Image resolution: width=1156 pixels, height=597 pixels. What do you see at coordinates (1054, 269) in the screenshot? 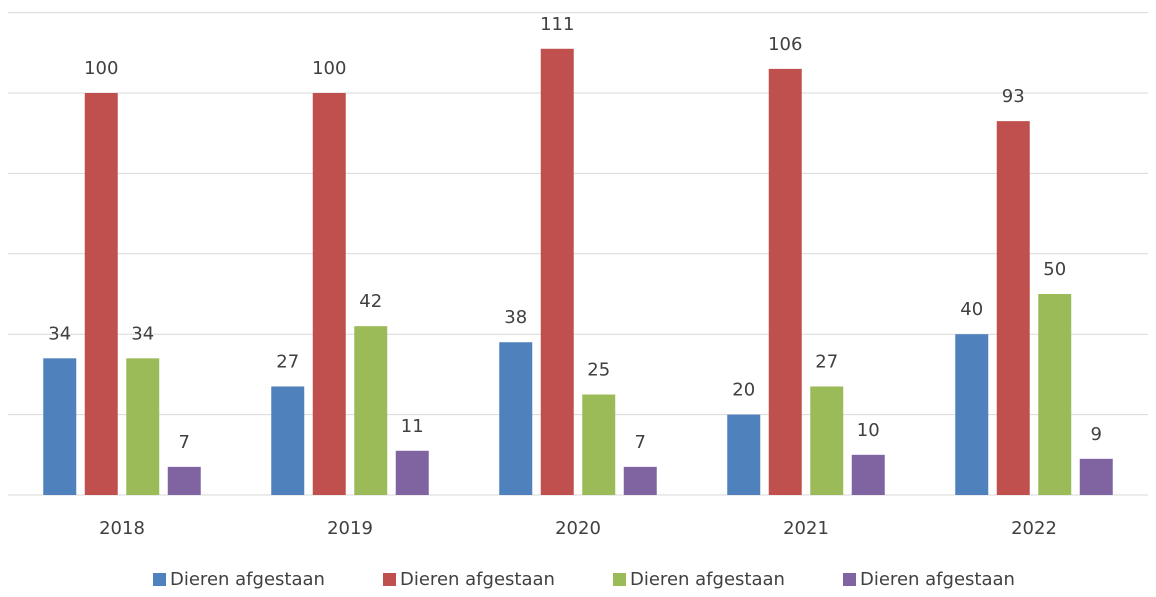
I see `data-label: 50` at bounding box center [1054, 269].